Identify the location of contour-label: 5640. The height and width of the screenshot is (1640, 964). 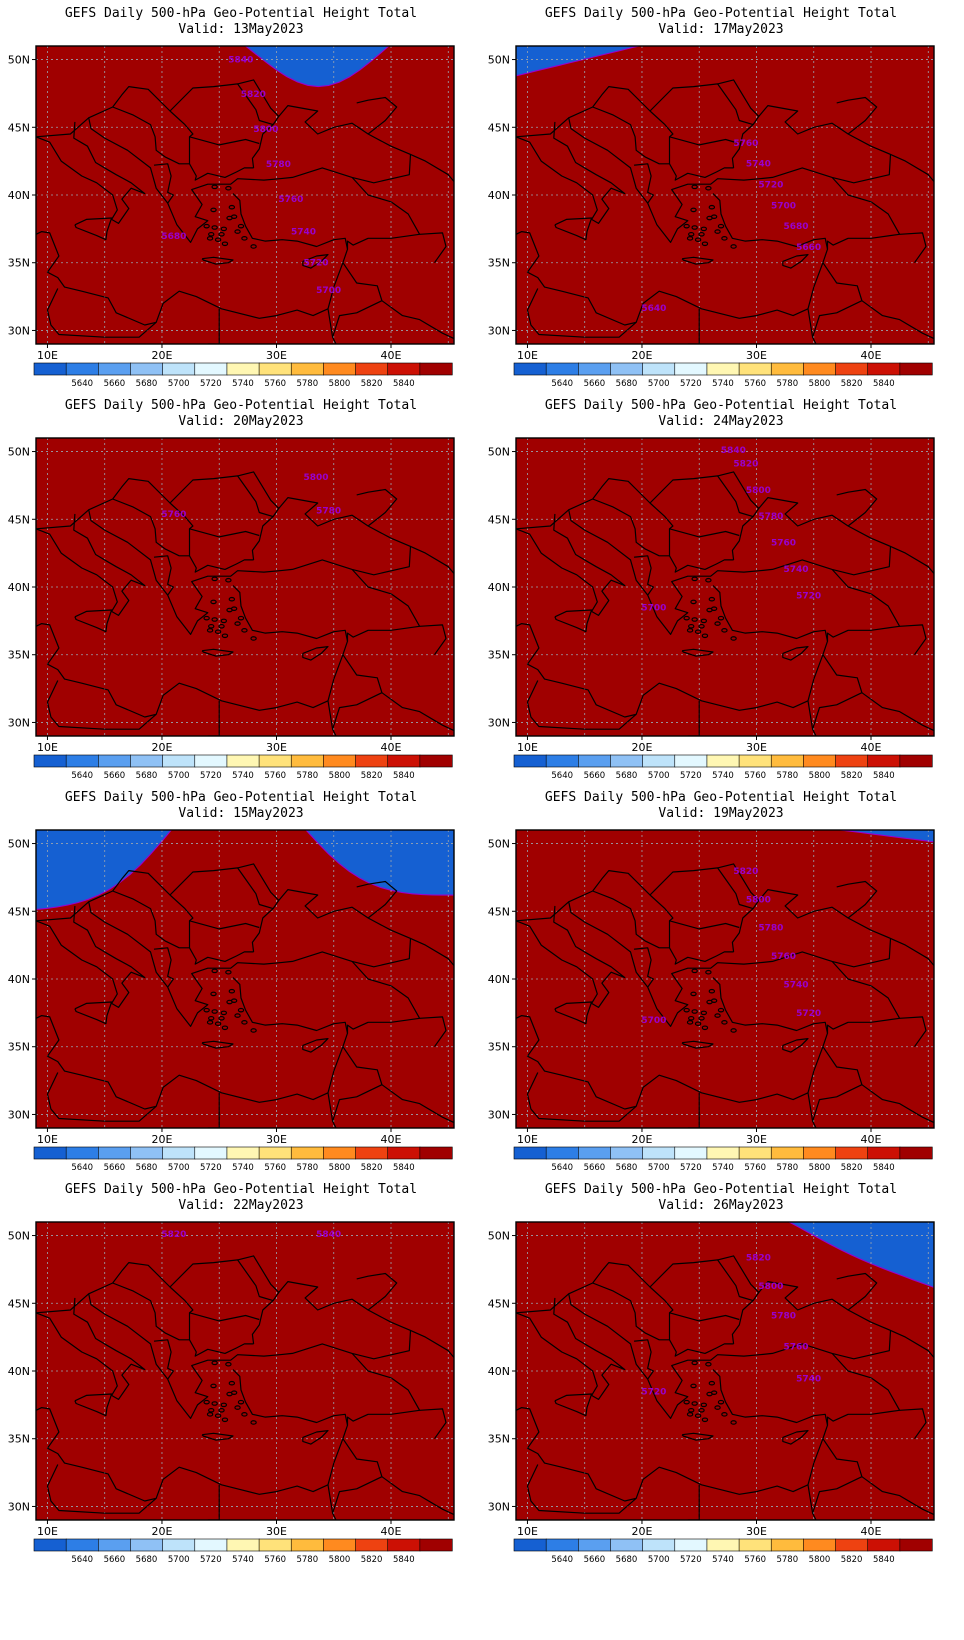
(653, 309).